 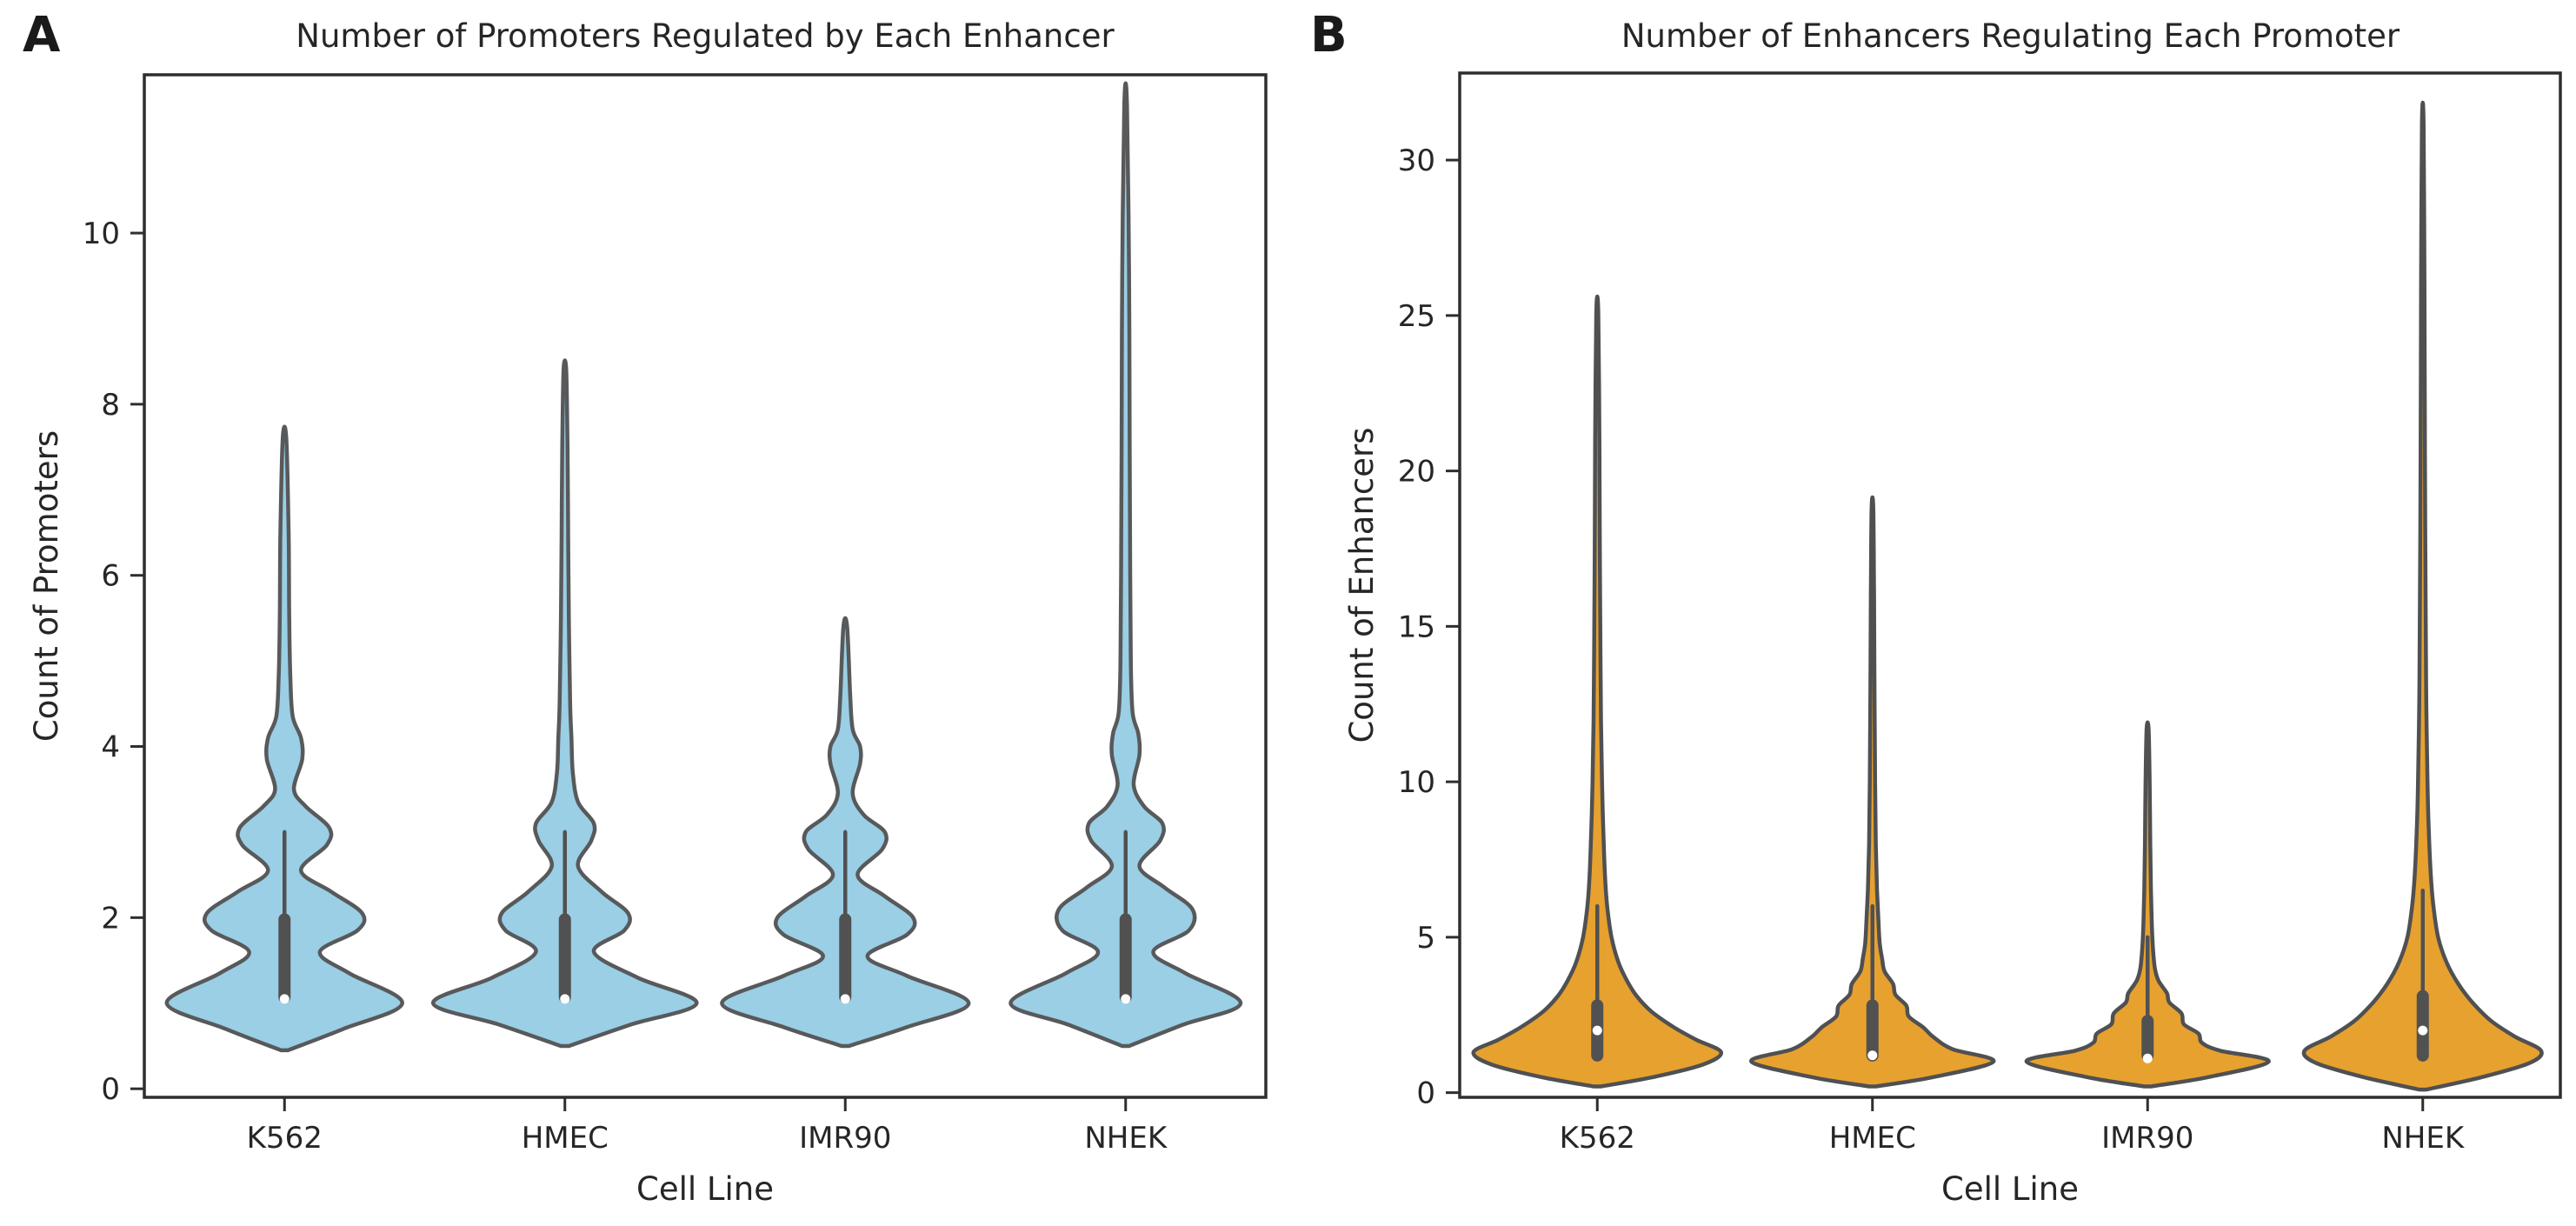 What do you see at coordinates (1416, 317) in the screenshot?
I see `y-tick-label: 25` at bounding box center [1416, 317].